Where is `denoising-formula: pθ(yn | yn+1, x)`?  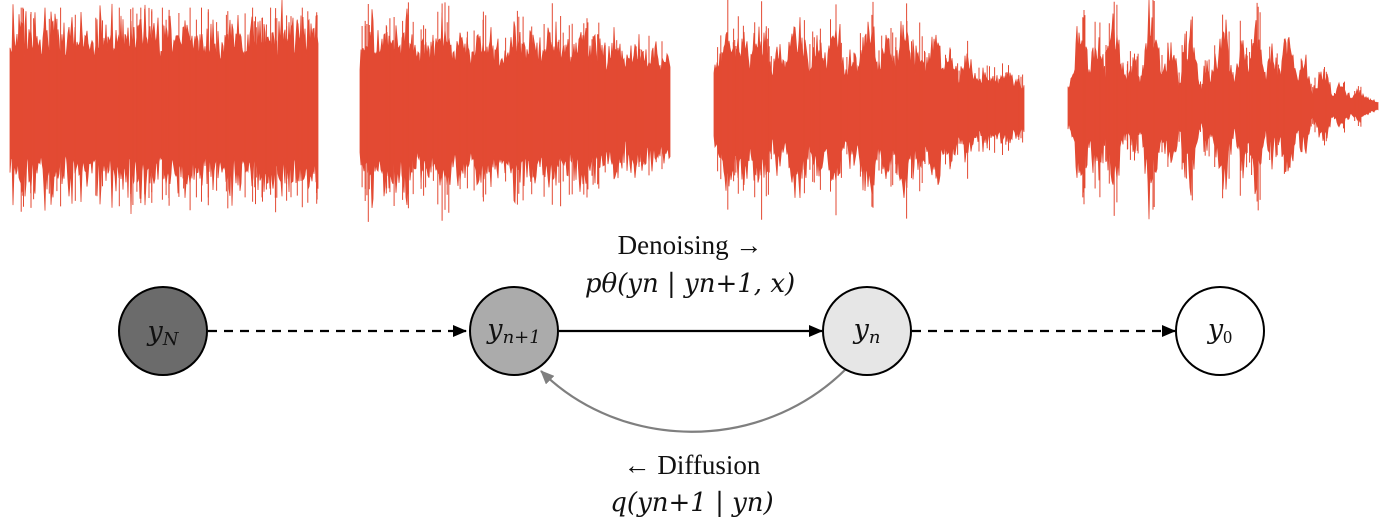 denoising-formula: pθ(yn | yn+1, x) is located at coordinates (690, 284).